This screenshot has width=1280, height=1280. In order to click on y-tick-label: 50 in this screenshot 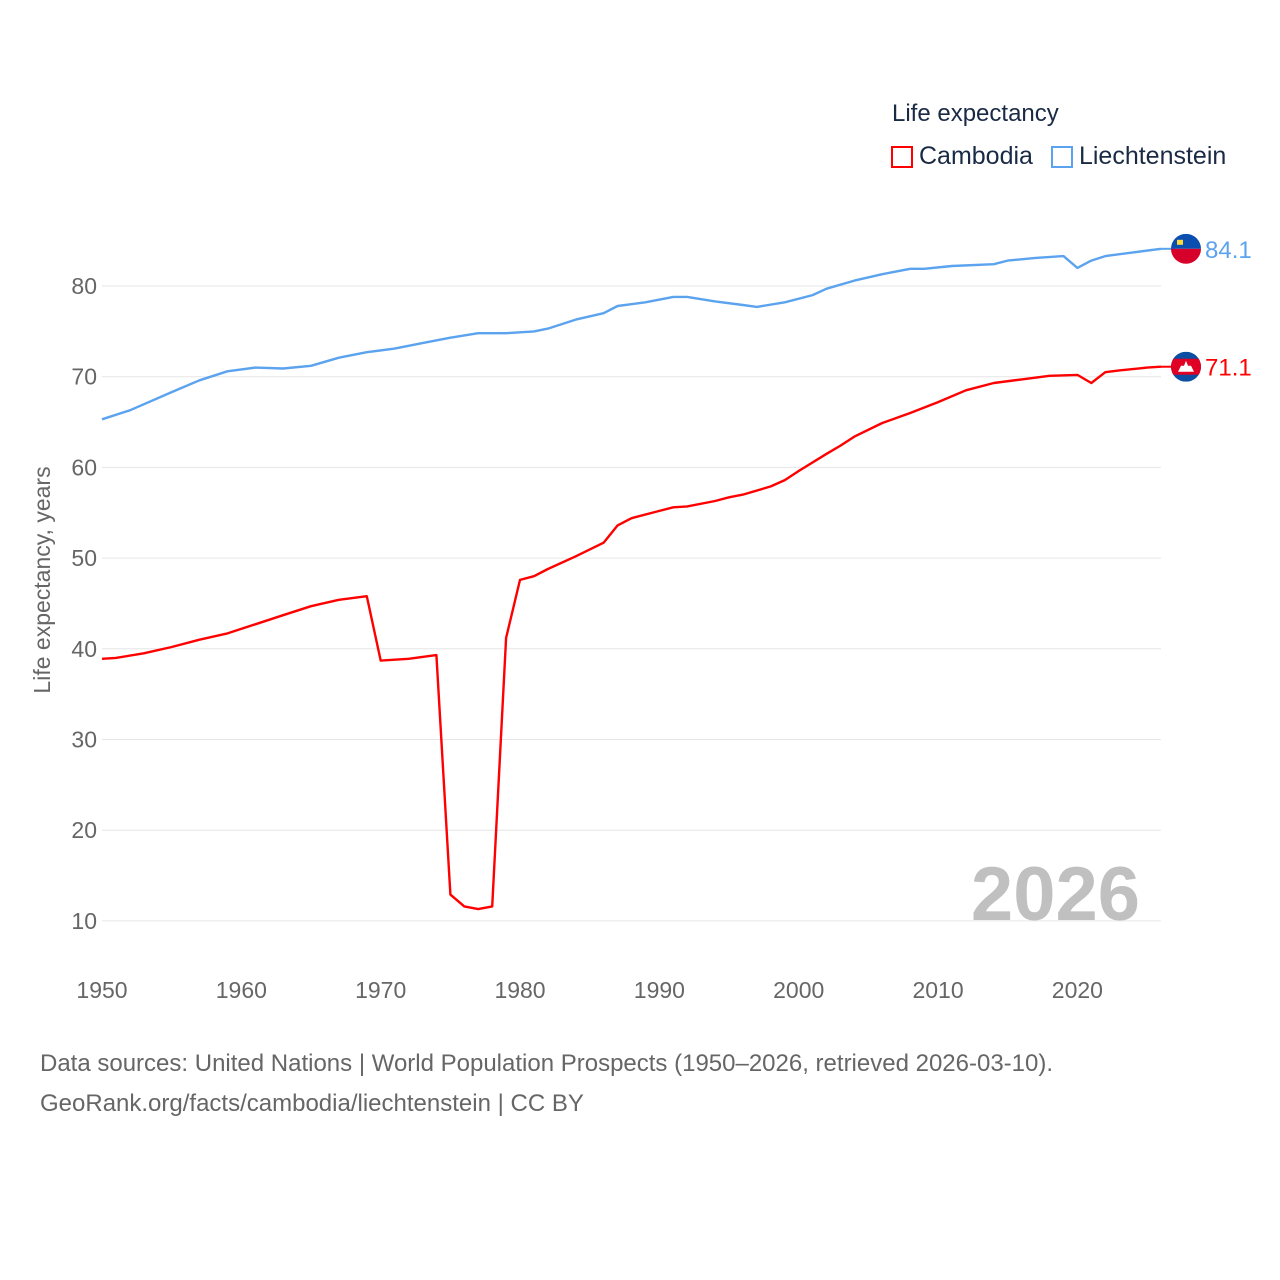, I will do `click(84, 558)`.